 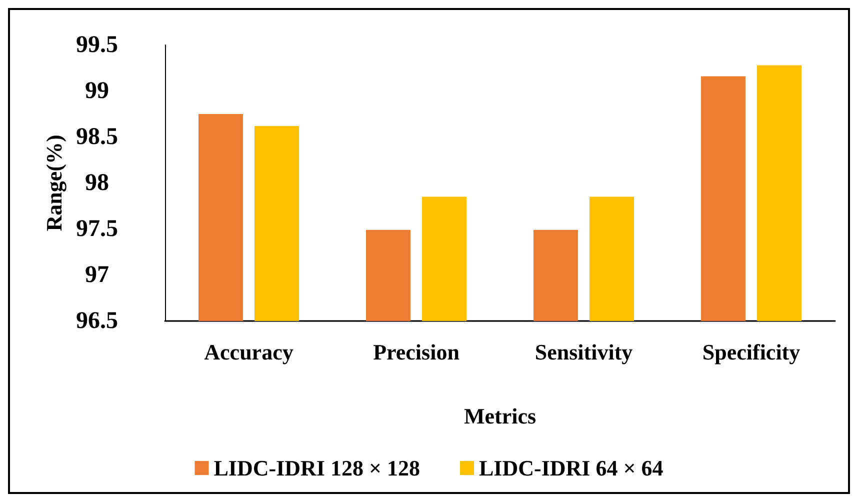 What do you see at coordinates (97, 183) in the screenshot?
I see `y-tick-label: 98` at bounding box center [97, 183].